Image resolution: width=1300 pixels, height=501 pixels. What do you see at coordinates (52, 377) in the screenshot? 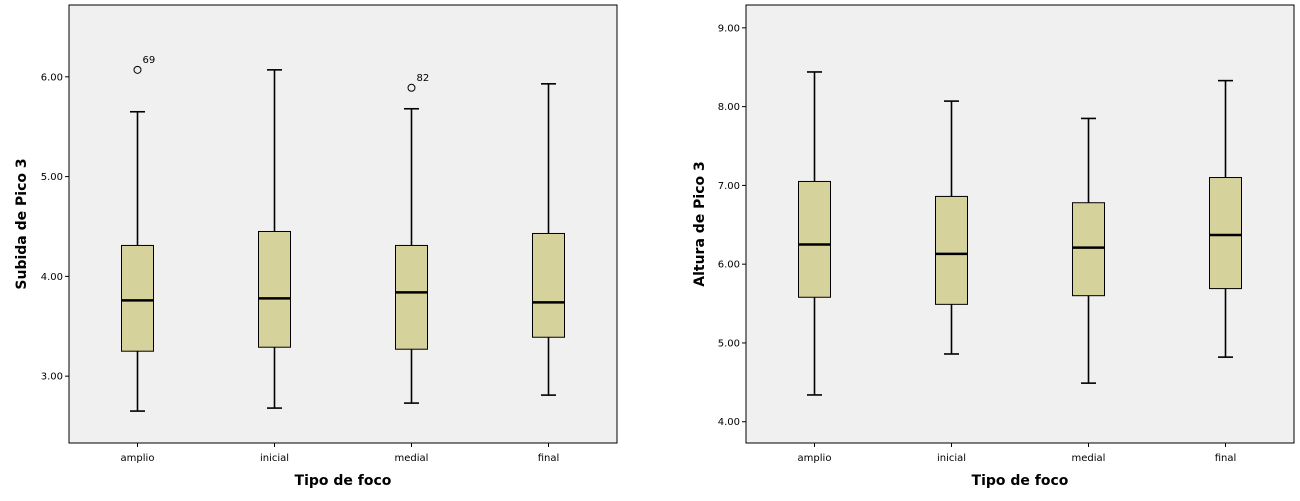
I see `y-tick-label: 3.00` at bounding box center [52, 377].